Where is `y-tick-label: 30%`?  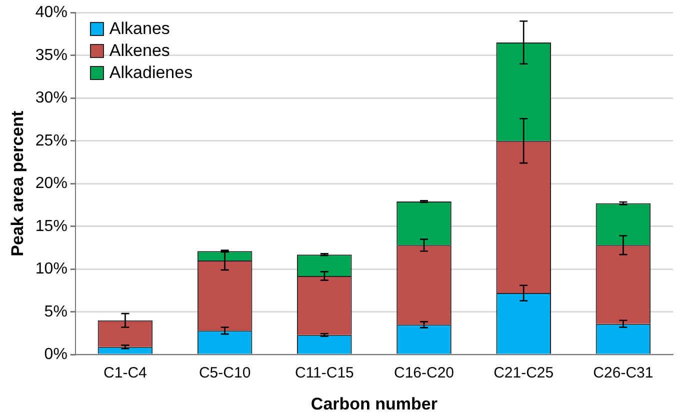
y-tick-label: 30% is located at coordinates (51, 98).